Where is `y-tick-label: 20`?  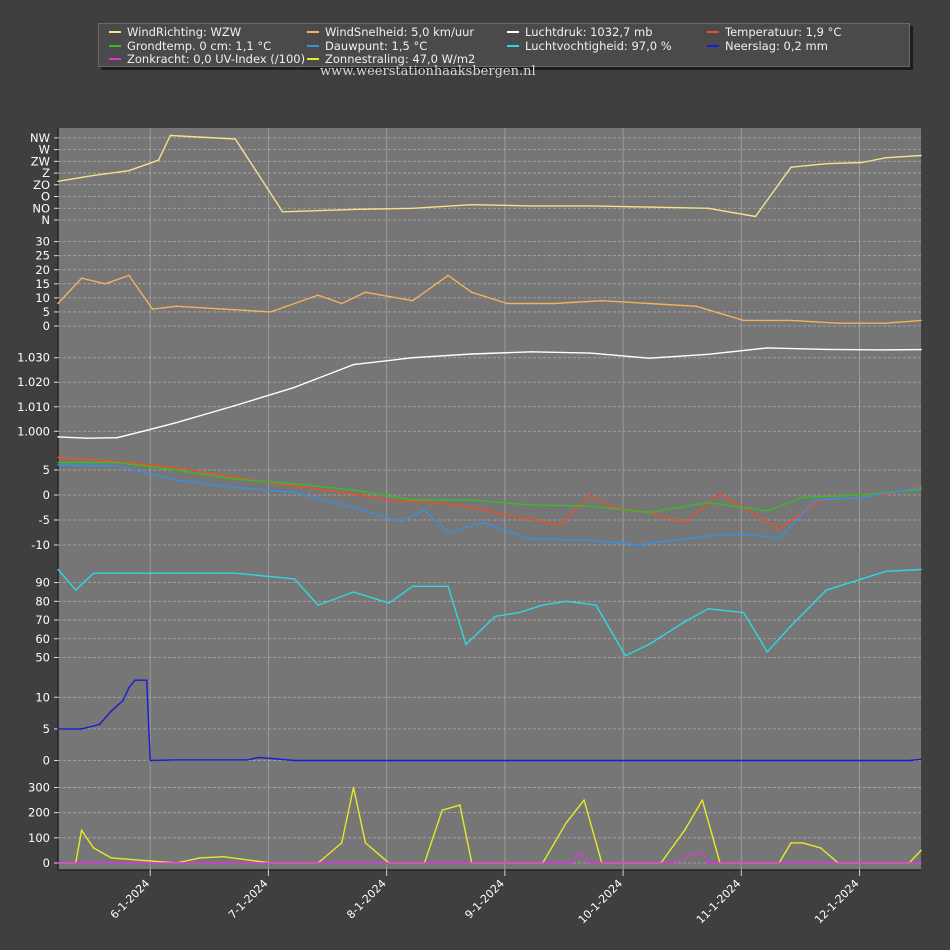 y-tick-label: 20 is located at coordinates (42, 270).